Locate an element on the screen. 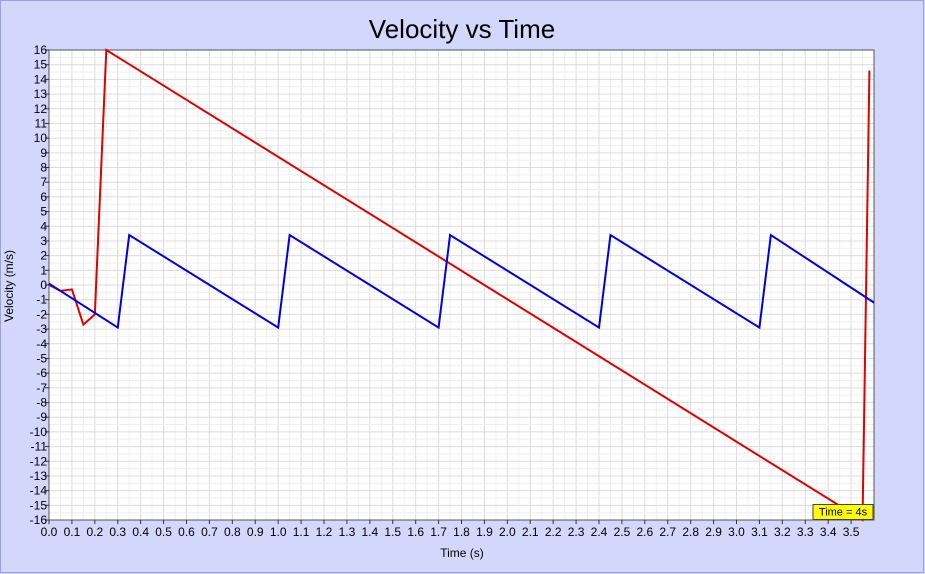 This screenshot has width=925, height=574. y-tick-label: 2 is located at coordinates (43, 256).